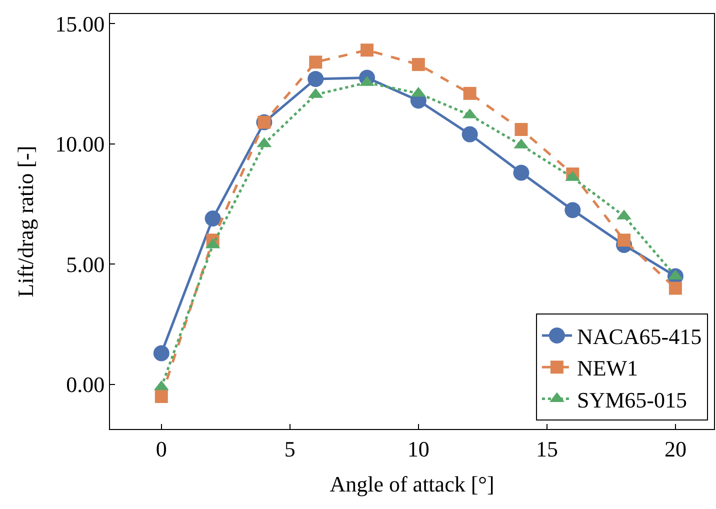  I want to click on y-tick-label: 15.00, so click(80, 23).